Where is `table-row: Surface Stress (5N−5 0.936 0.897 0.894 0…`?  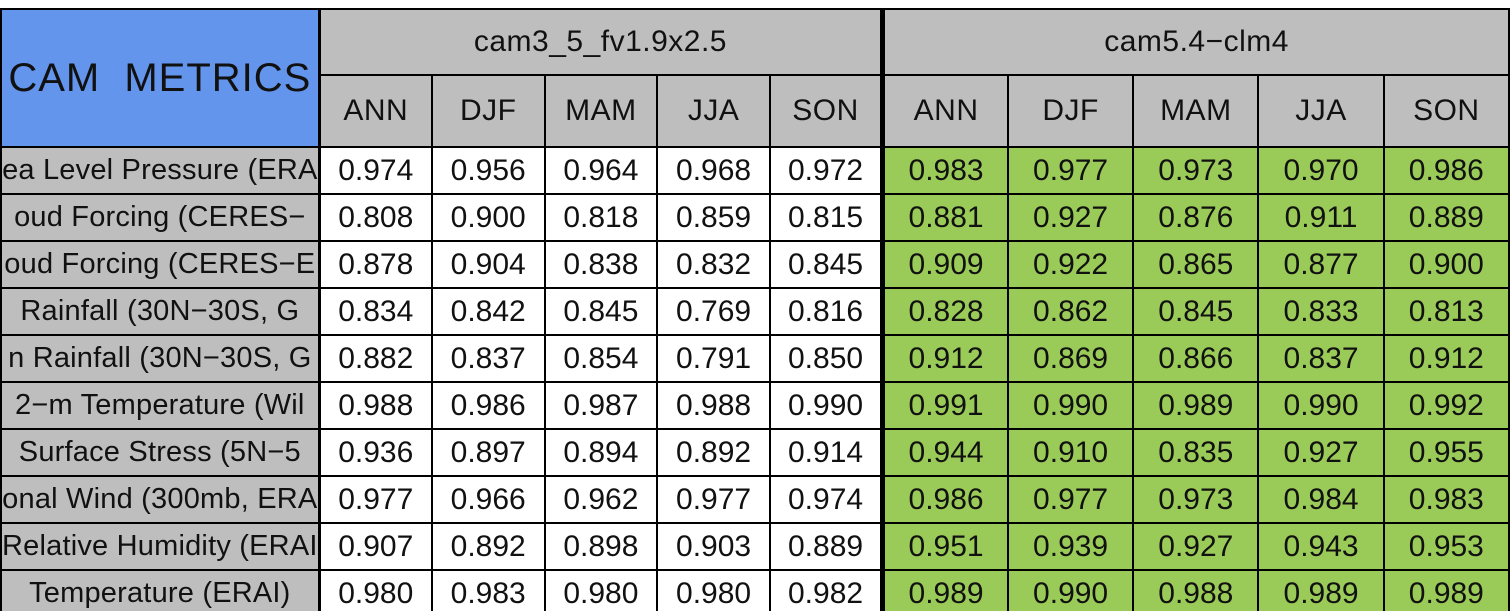
table-row: Surface Stress (5N−5 0.936 0.897 0.894 0… is located at coordinates (755, 452).